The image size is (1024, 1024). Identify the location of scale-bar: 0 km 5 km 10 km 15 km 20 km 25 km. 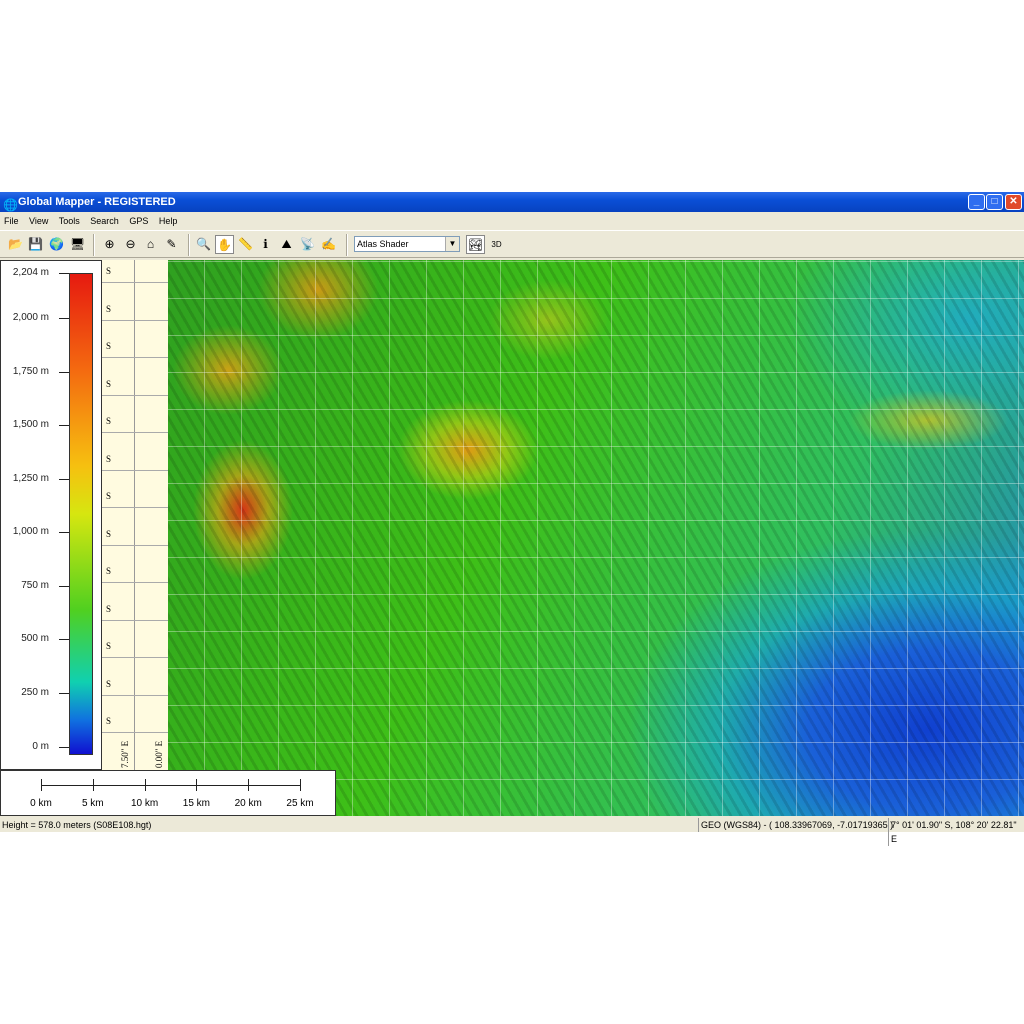
(168, 793).